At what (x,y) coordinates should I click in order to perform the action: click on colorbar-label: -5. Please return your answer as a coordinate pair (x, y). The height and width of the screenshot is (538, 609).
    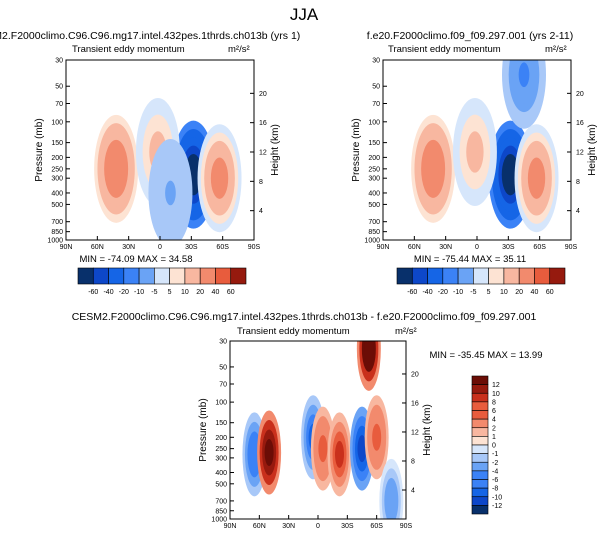
    Looking at the image, I should click on (154, 292).